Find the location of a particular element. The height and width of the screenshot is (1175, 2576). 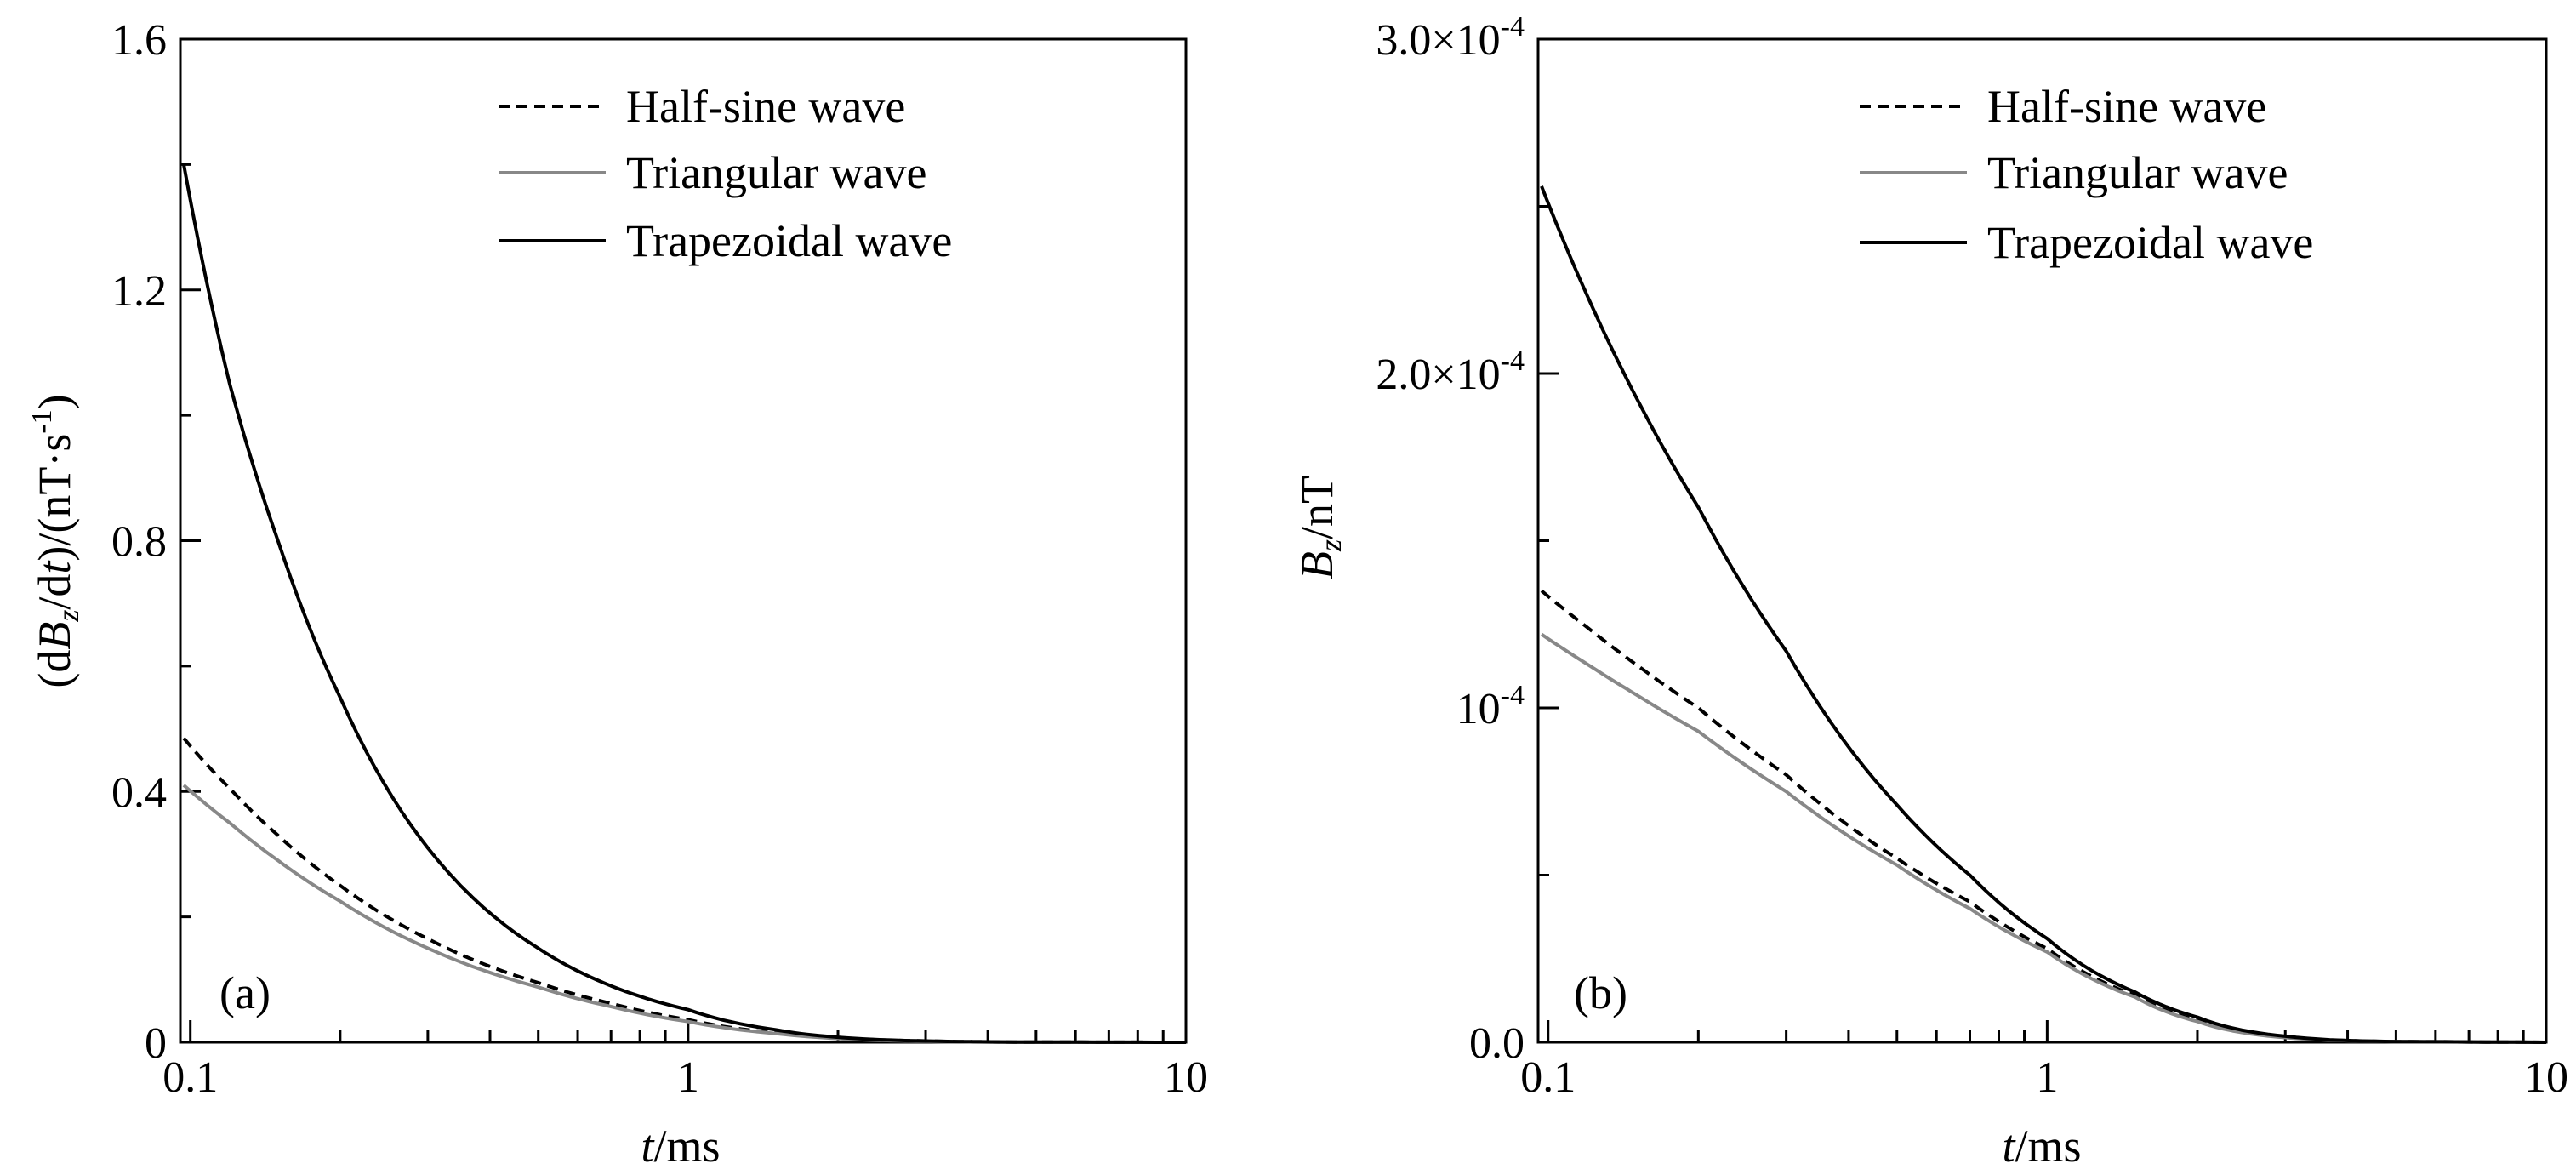

y-tick-label: 0.4 is located at coordinates (139, 792).